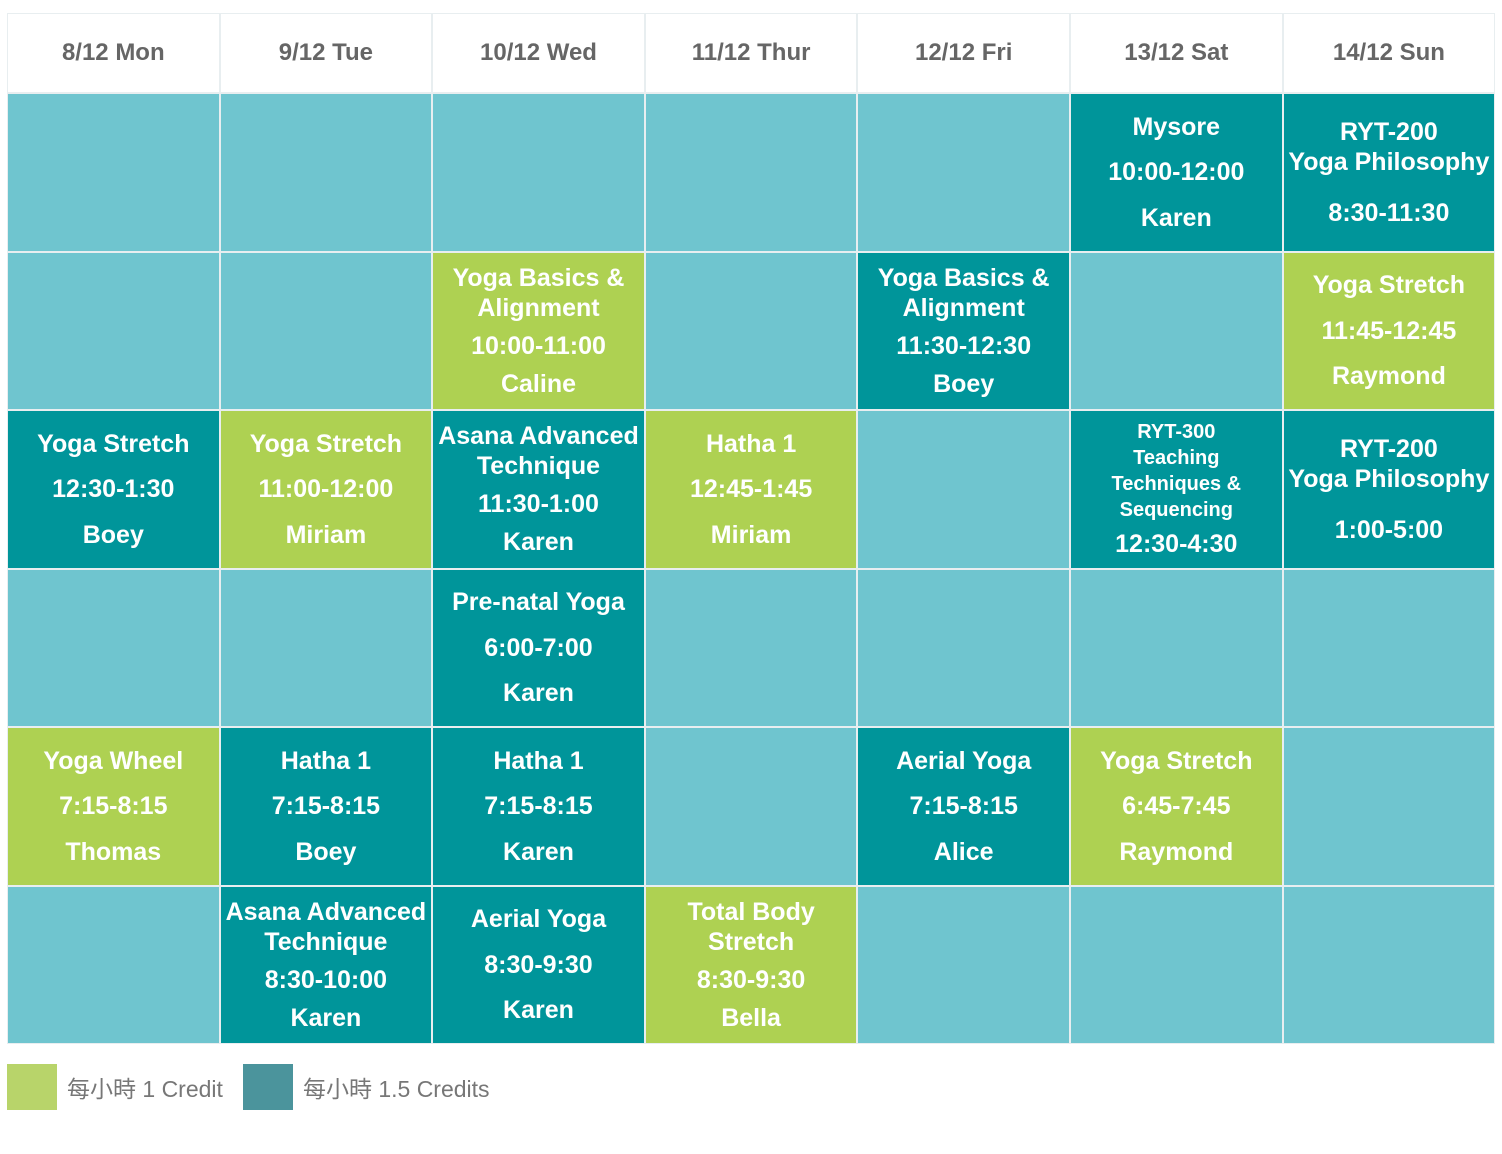 The width and height of the screenshot is (1502, 1154). What do you see at coordinates (538, 345) in the screenshot?
I see `class-time: 10:00-11:00` at bounding box center [538, 345].